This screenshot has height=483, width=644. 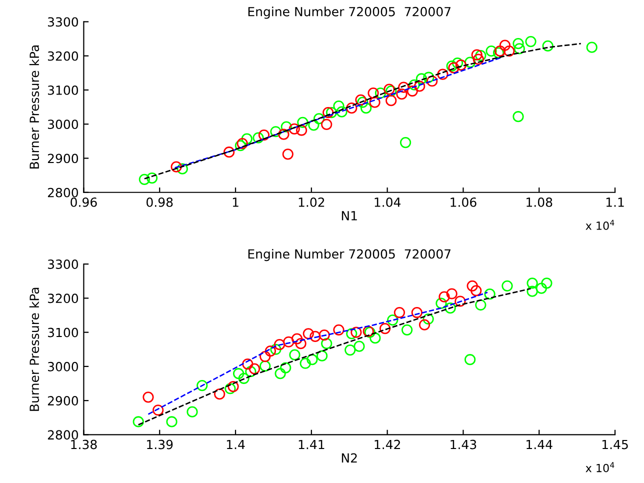 I want to click on x-tick-label: 1.39, so click(x=160, y=445).